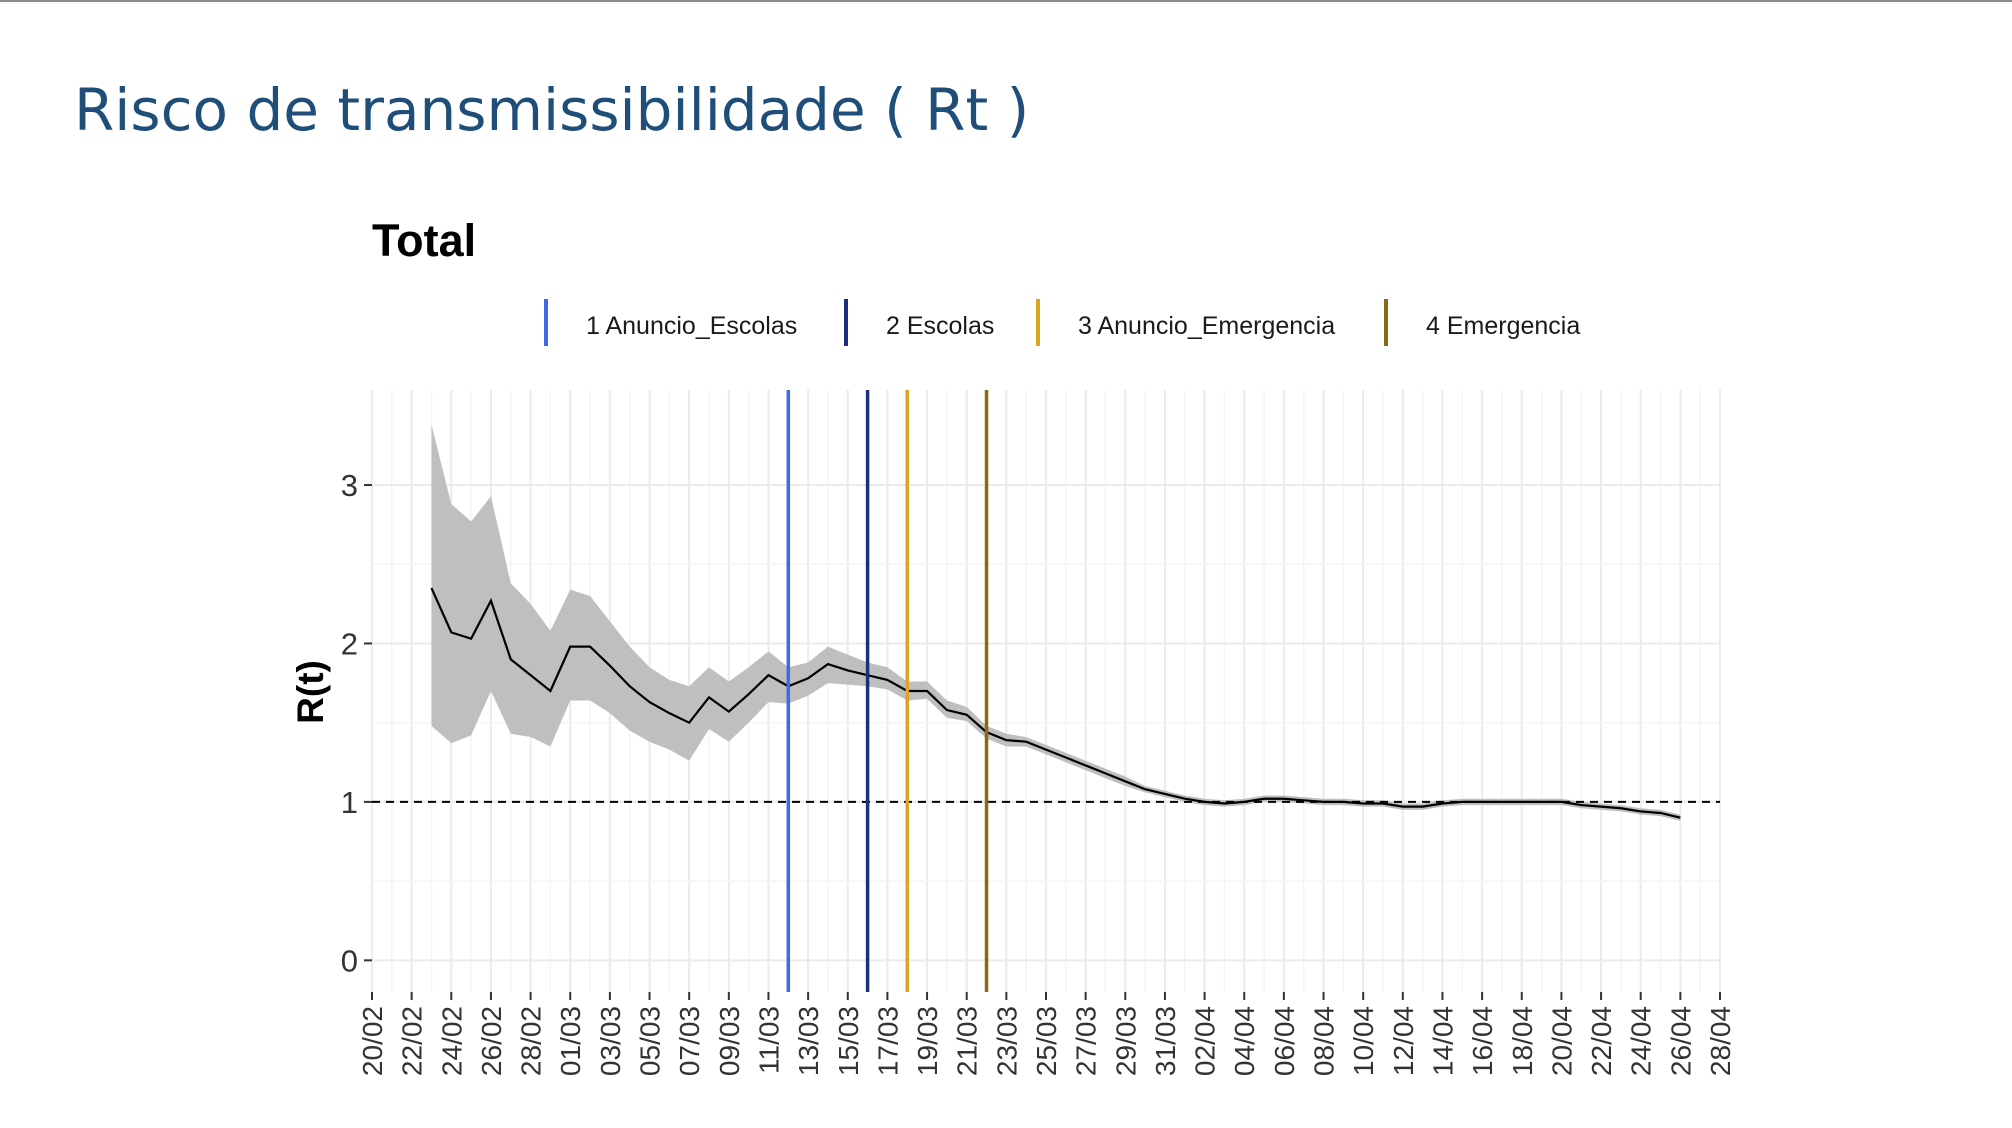 The height and width of the screenshot is (1128, 2012). I want to click on y-tick-label: 1, so click(349, 802).